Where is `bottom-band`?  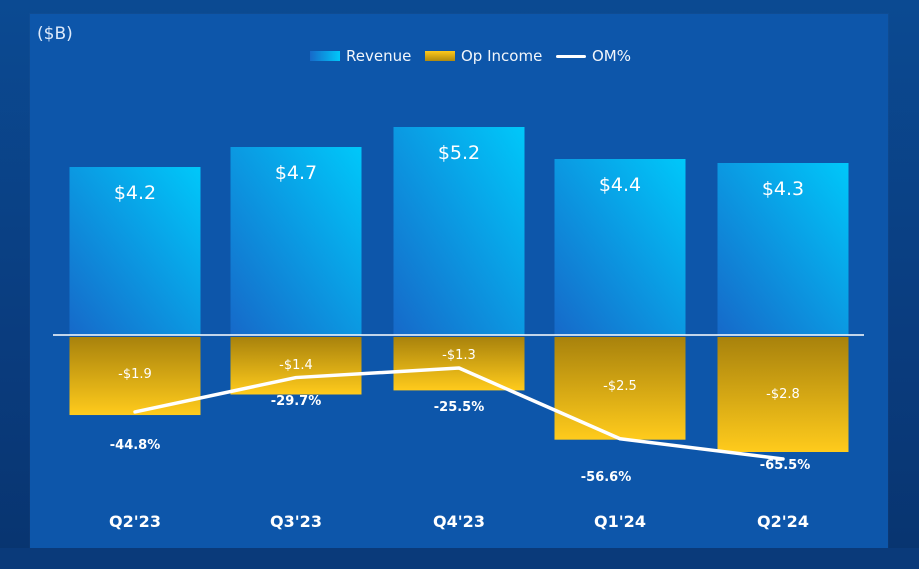 bottom-band is located at coordinates (459, 558).